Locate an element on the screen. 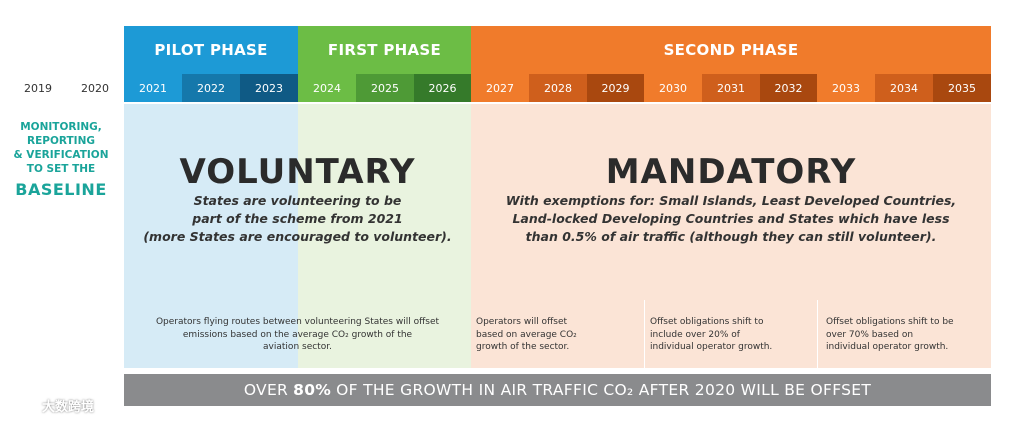 This screenshot has width=1024, height=423. first-phase-label: FIRST PHASE is located at coordinates (384, 50).